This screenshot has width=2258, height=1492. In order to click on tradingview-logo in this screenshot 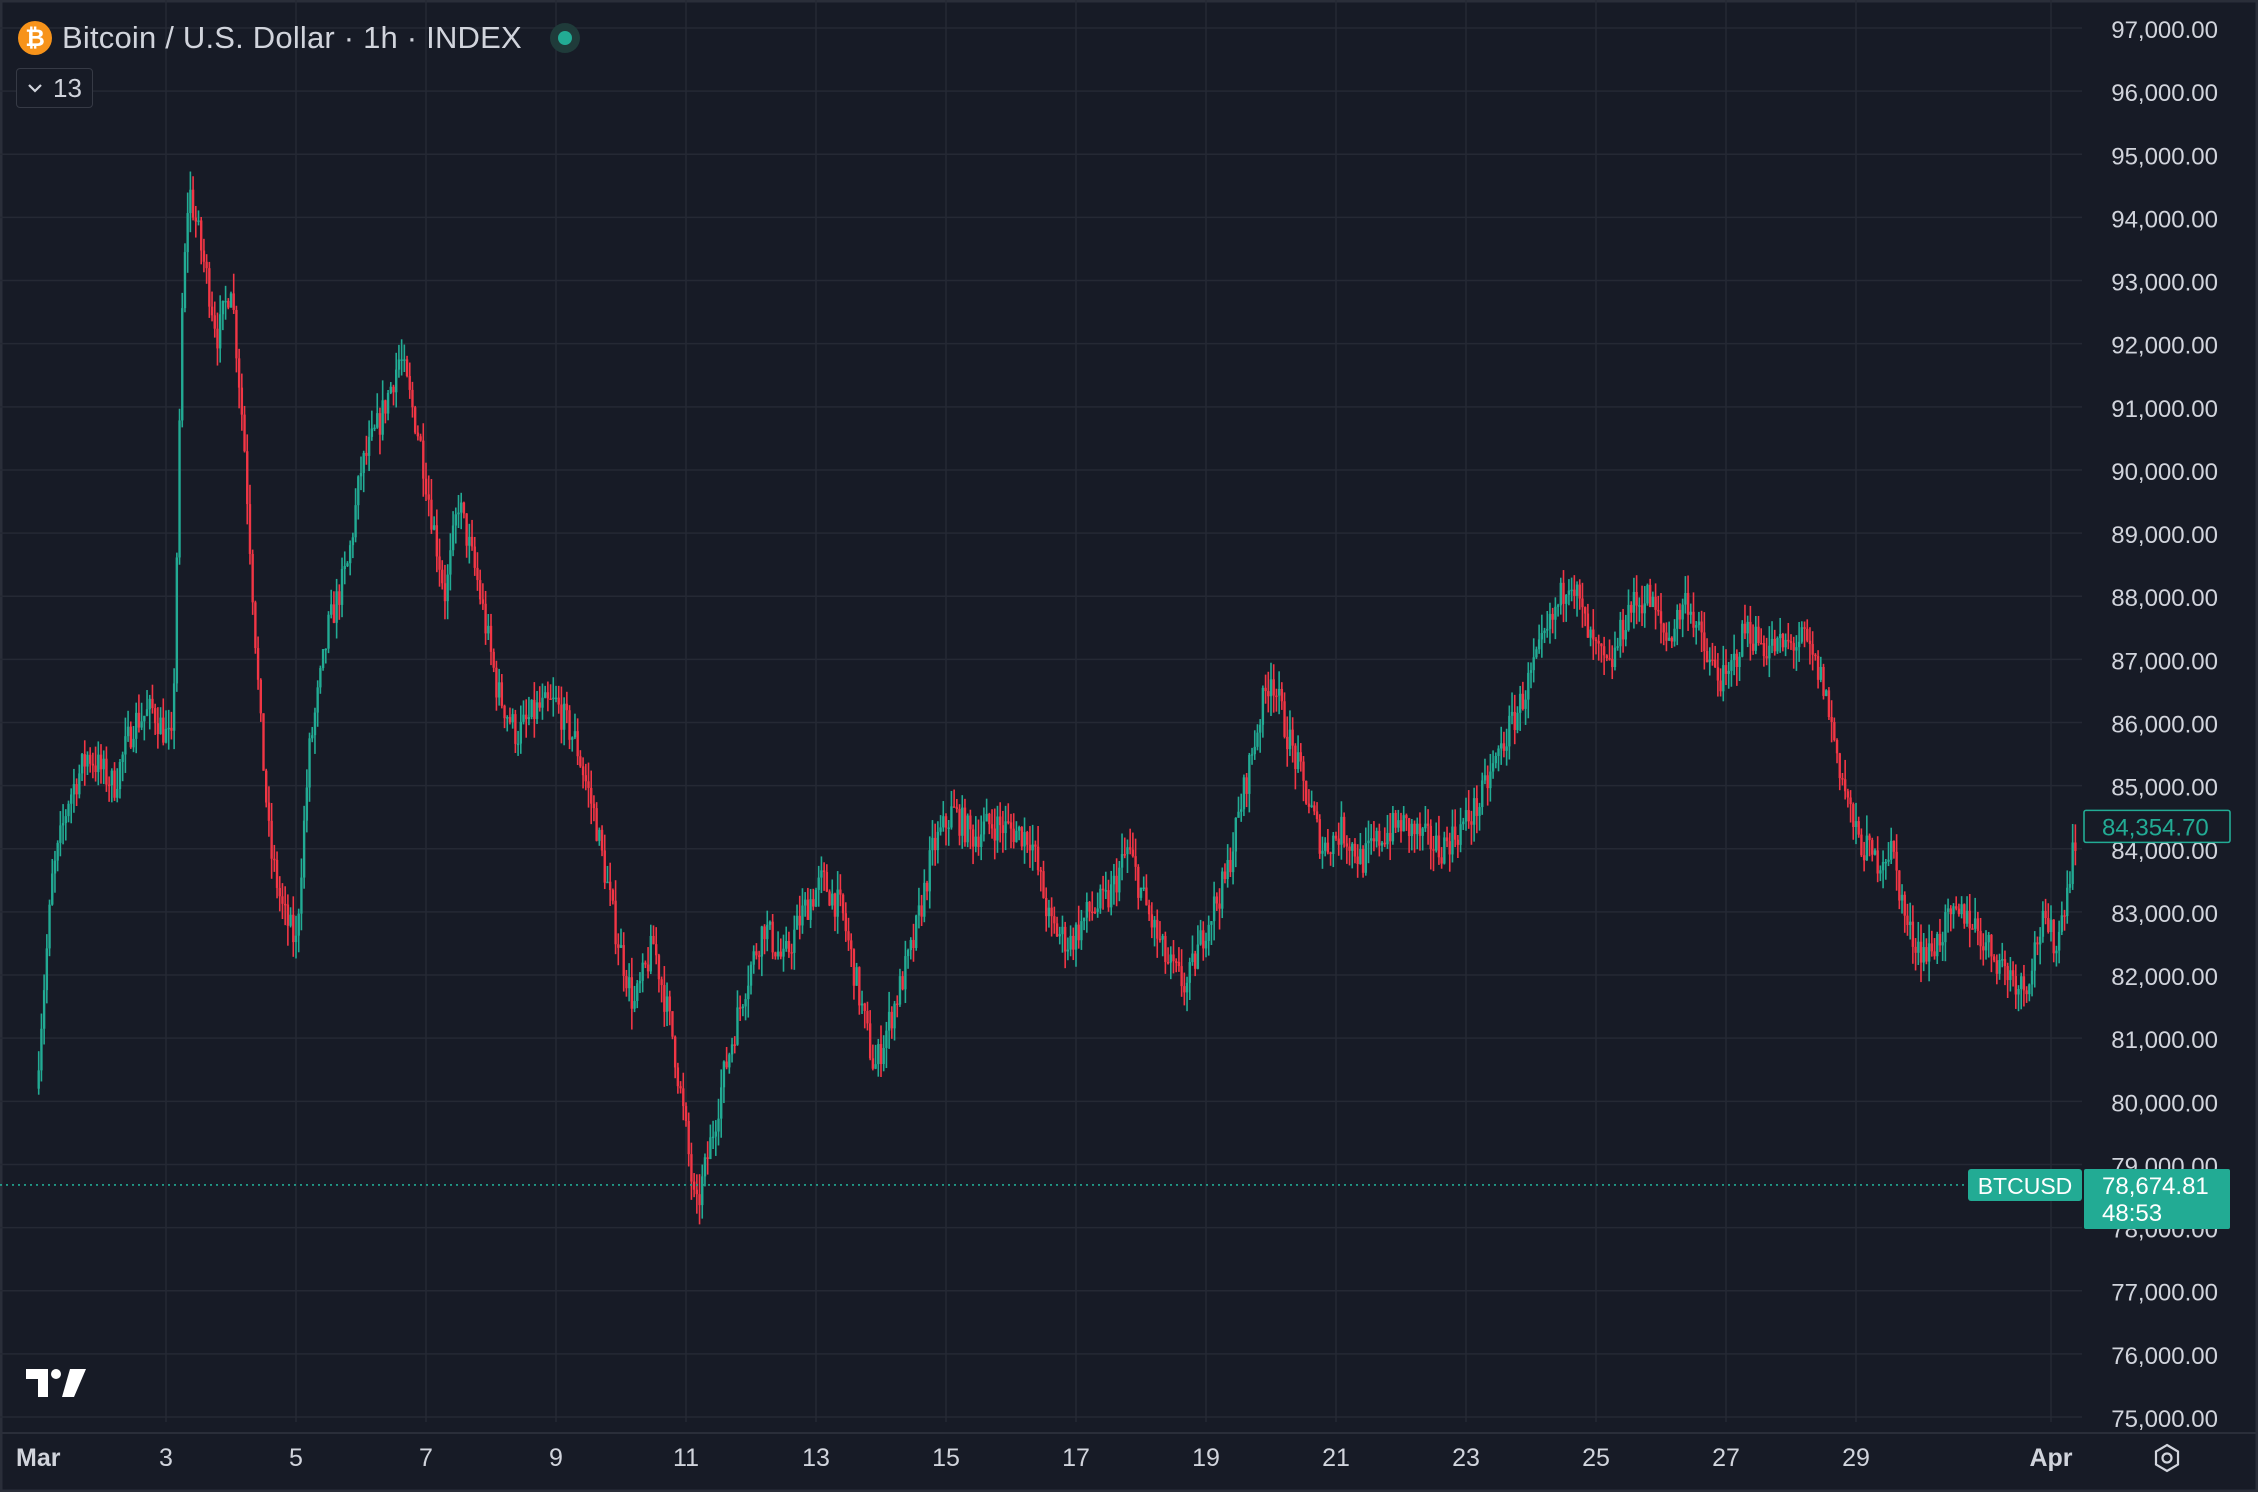, I will do `click(57, 1384)`.